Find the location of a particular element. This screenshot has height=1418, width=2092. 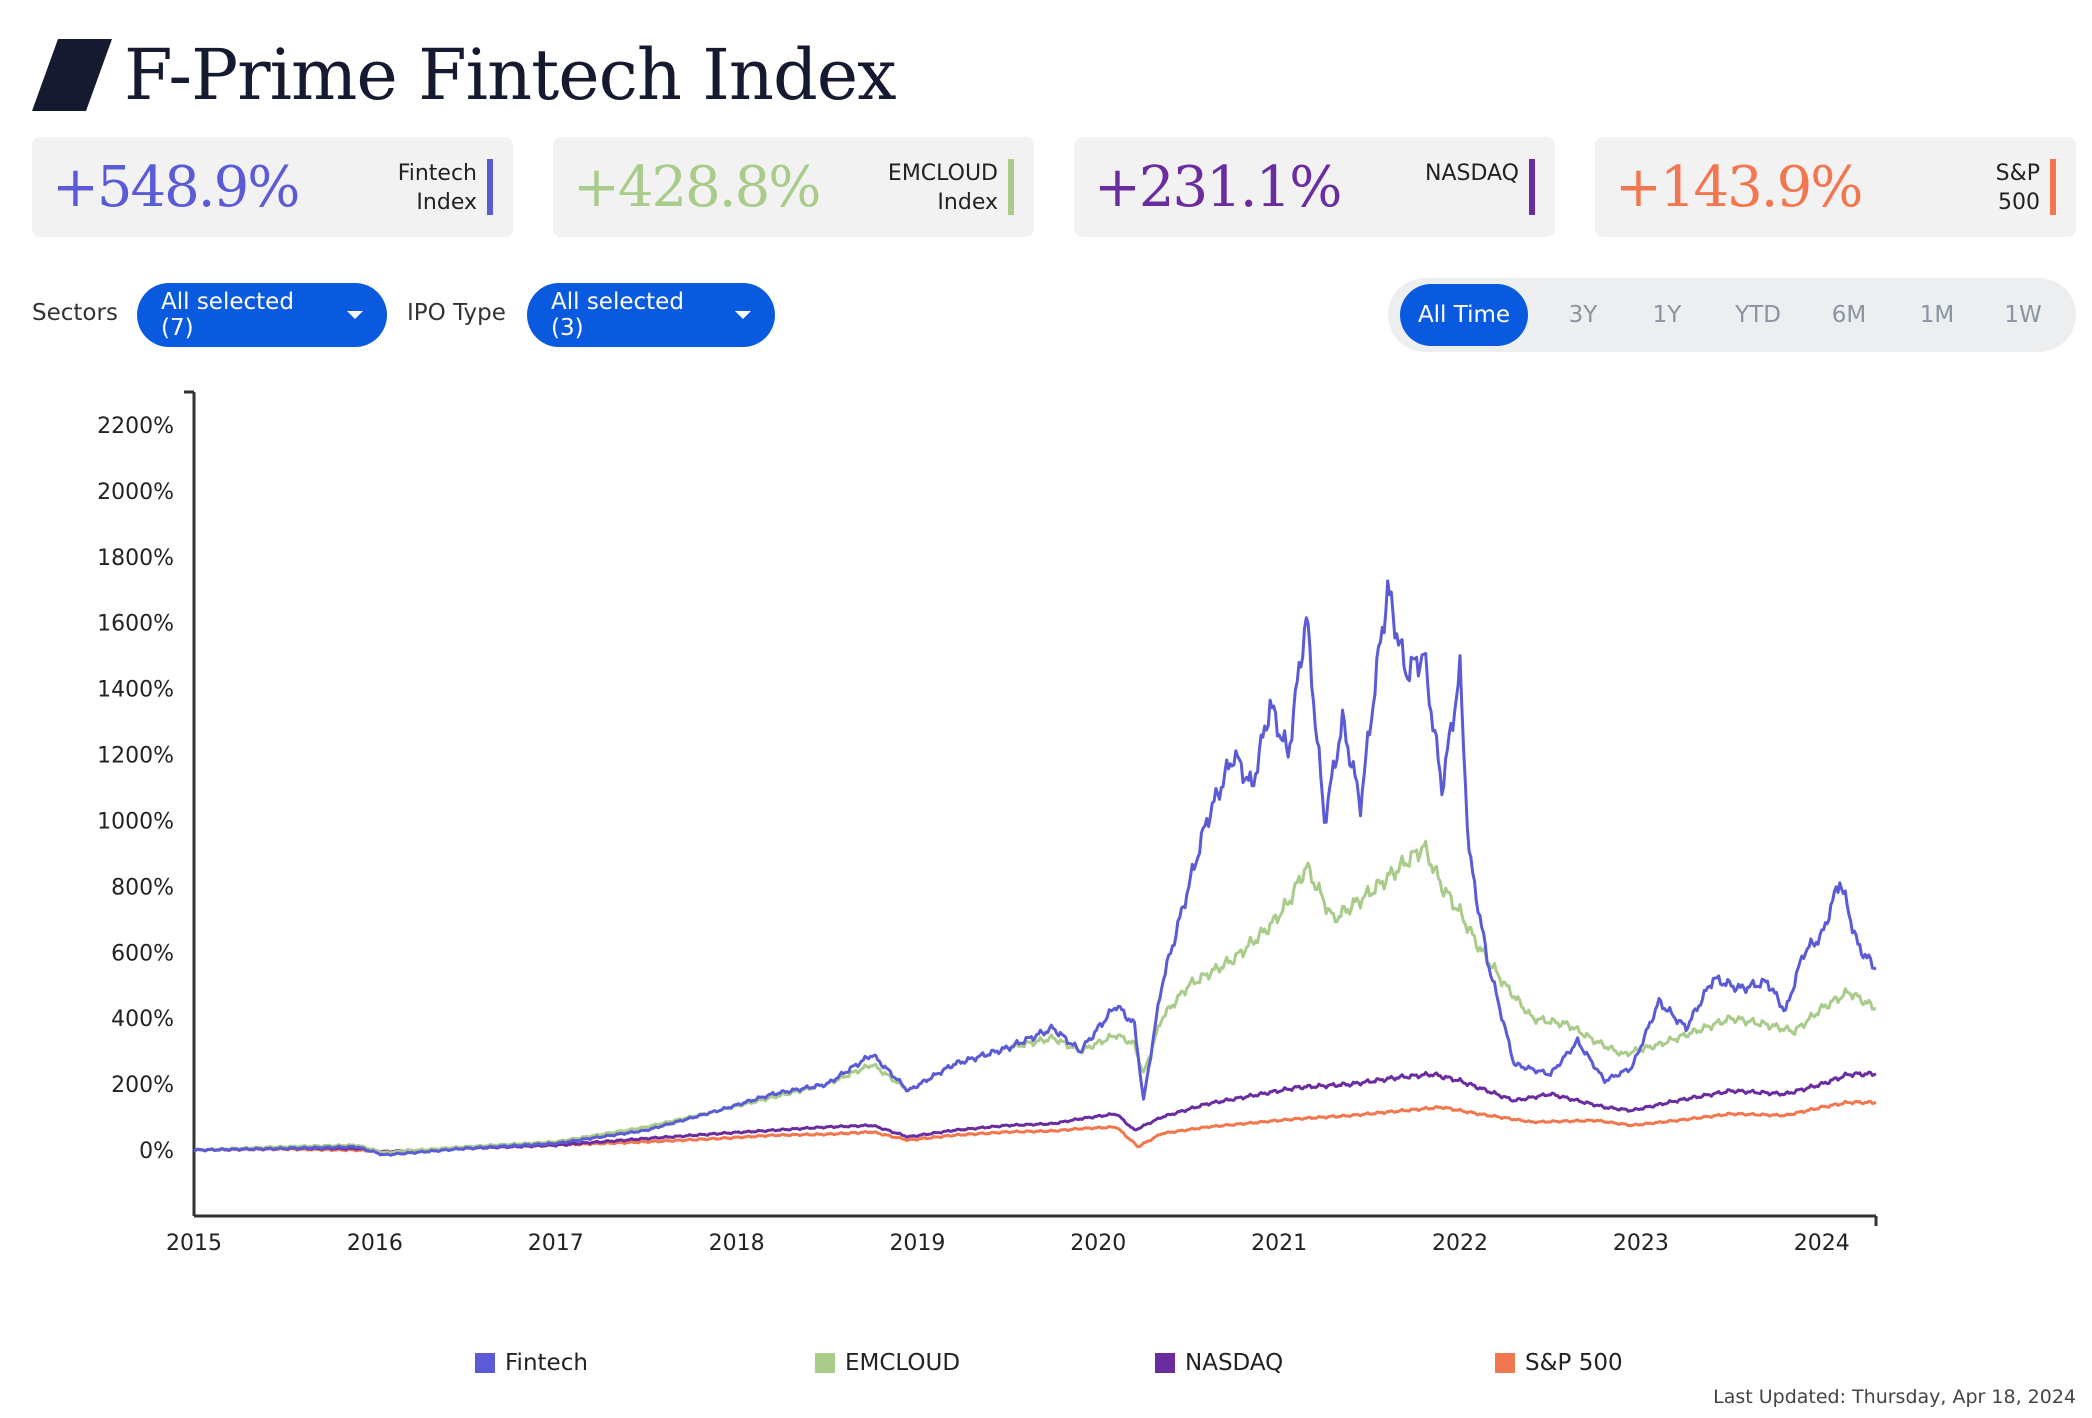

range-1w: 1W is located at coordinates (2023, 315).